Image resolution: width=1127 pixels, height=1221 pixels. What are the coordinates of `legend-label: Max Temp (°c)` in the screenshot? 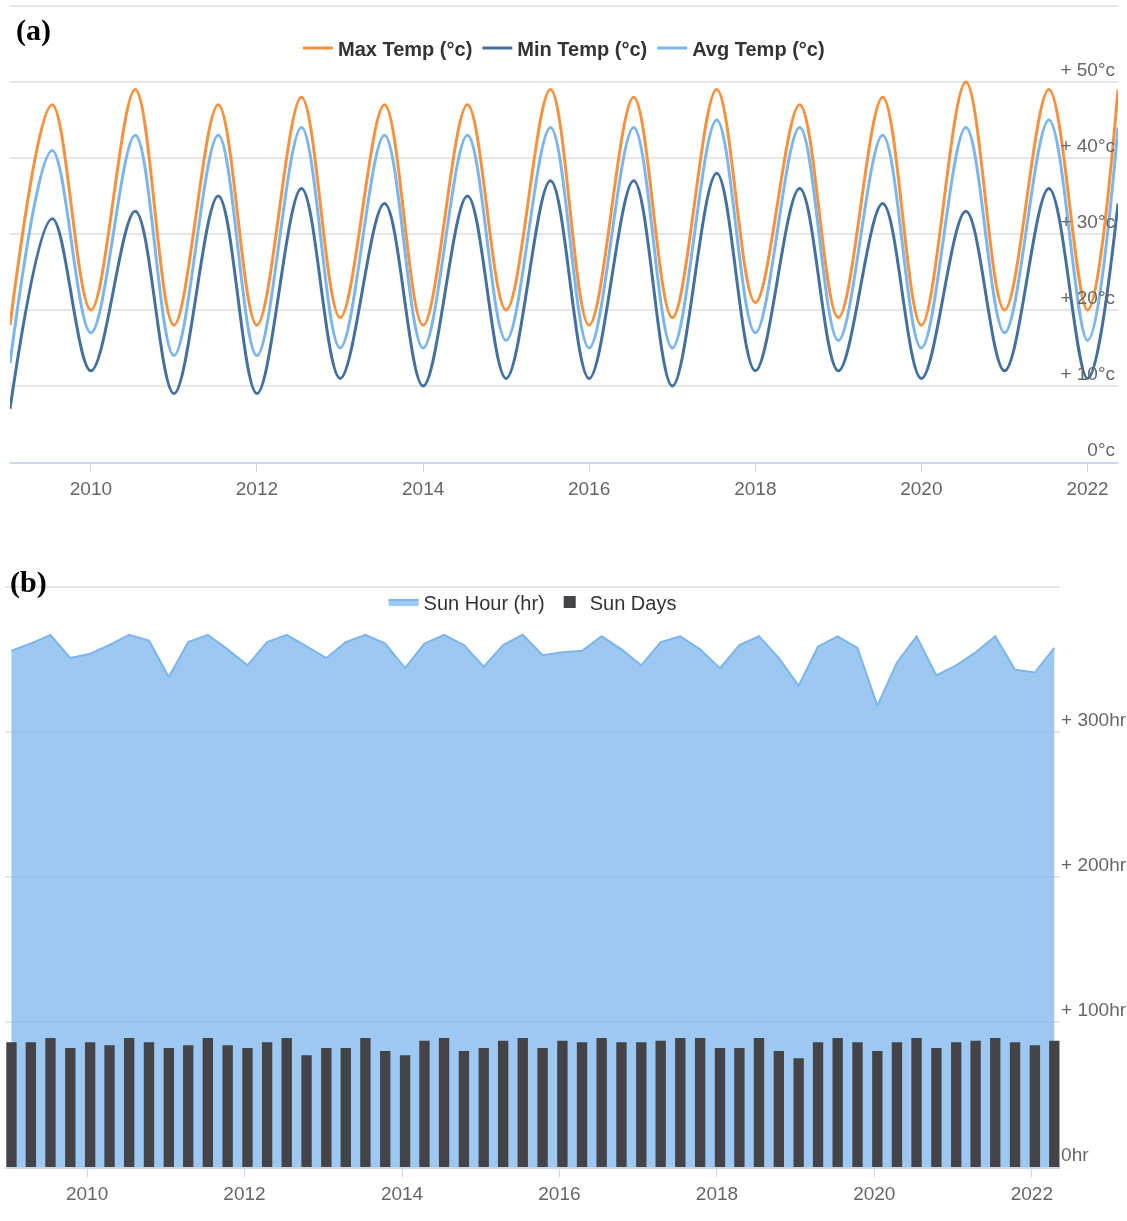 It's located at (405, 48).